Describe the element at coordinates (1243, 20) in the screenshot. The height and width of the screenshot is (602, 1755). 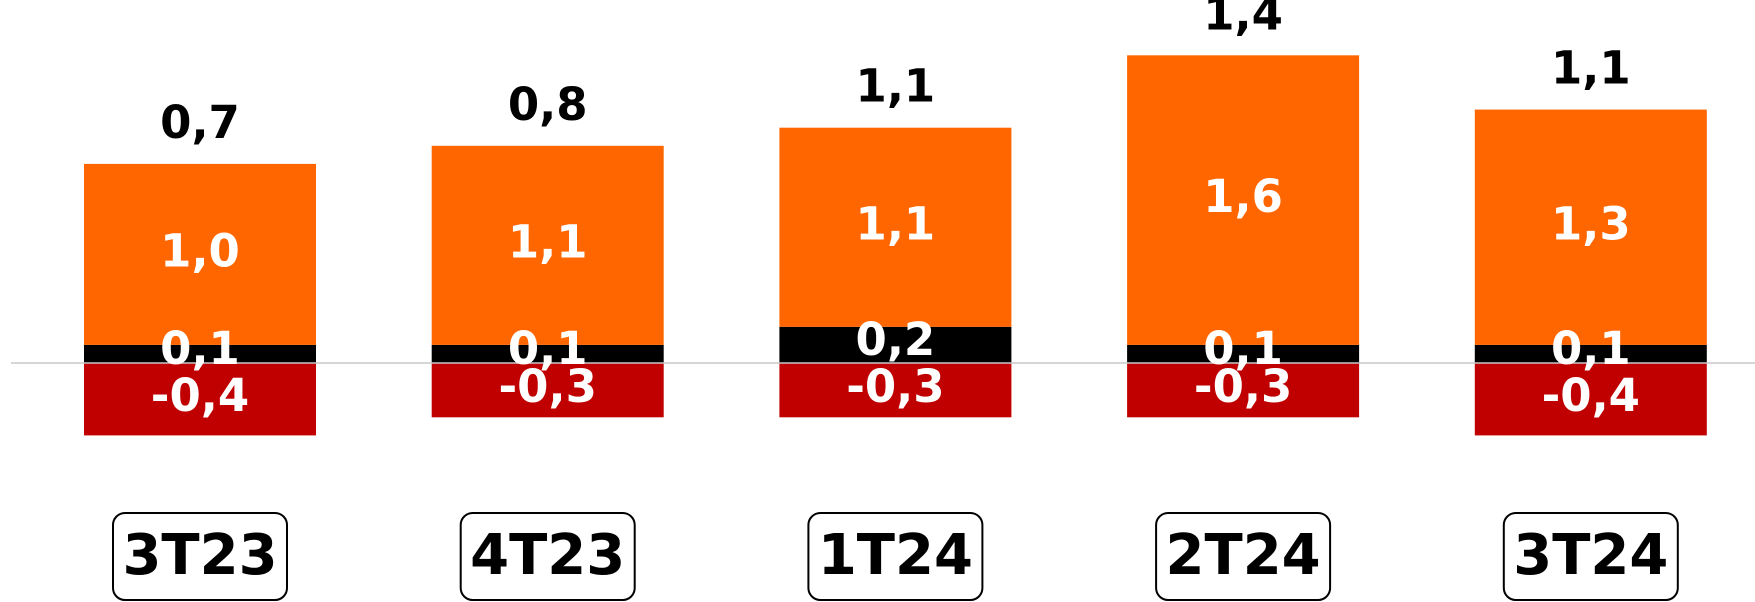
I see `total-label: 1,4` at that location.